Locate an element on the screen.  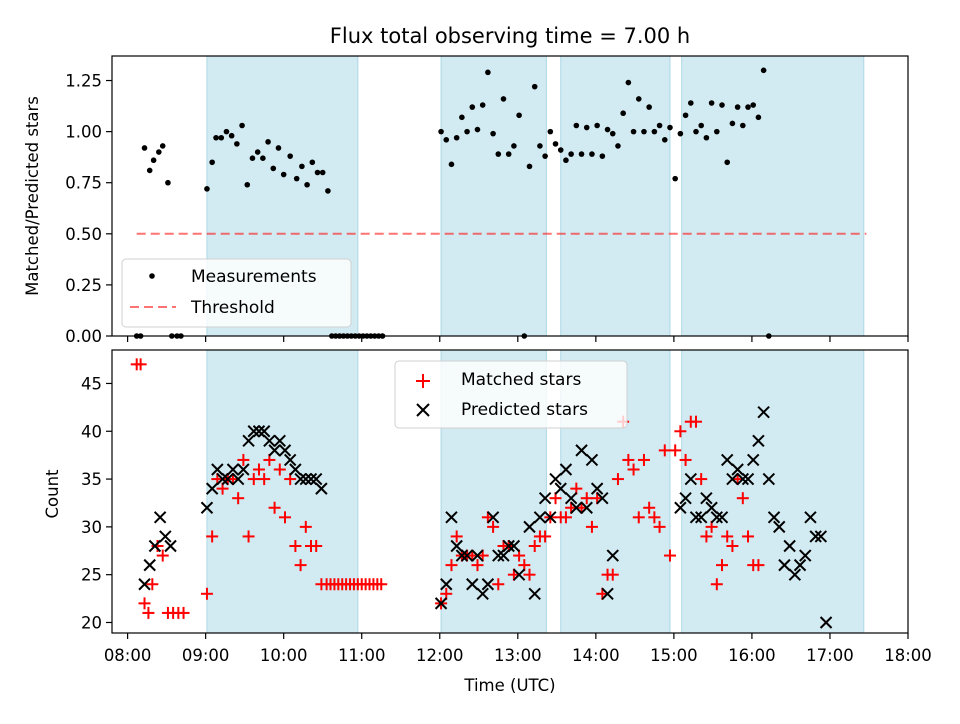
bottom-legend: Matched stars Predicted stars is located at coordinates (511, 394).